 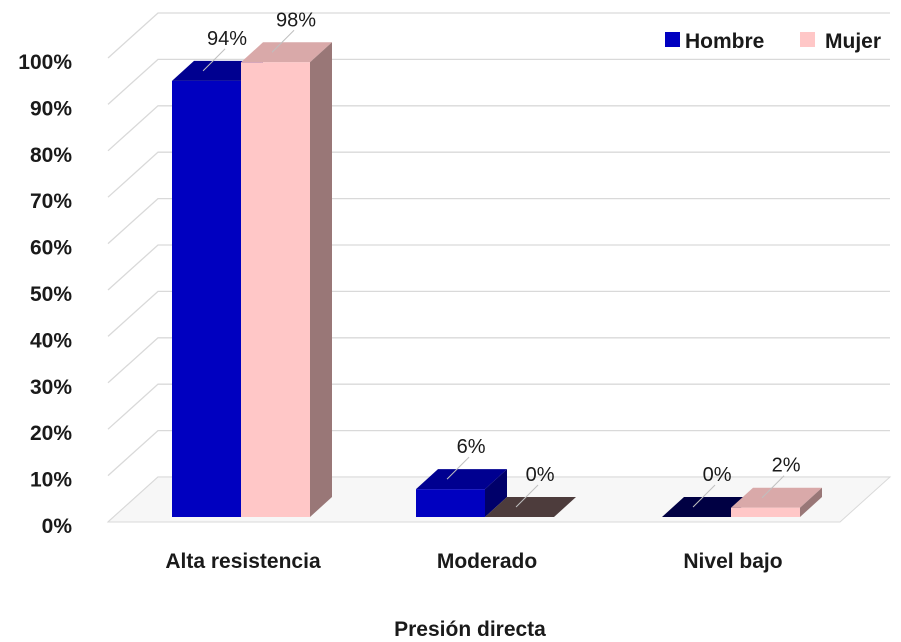 What do you see at coordinates (807, 39) in the screenshot?
I see `legend-swatch-mujer` at bounding box center [807, 39].